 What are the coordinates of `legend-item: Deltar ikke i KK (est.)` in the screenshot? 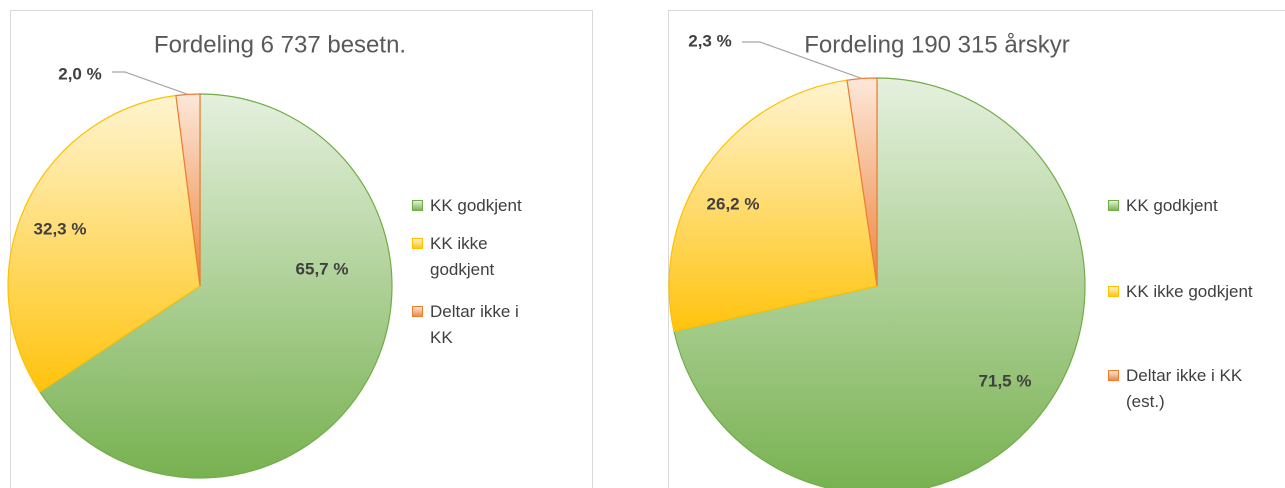 It's located at (1183, 389).